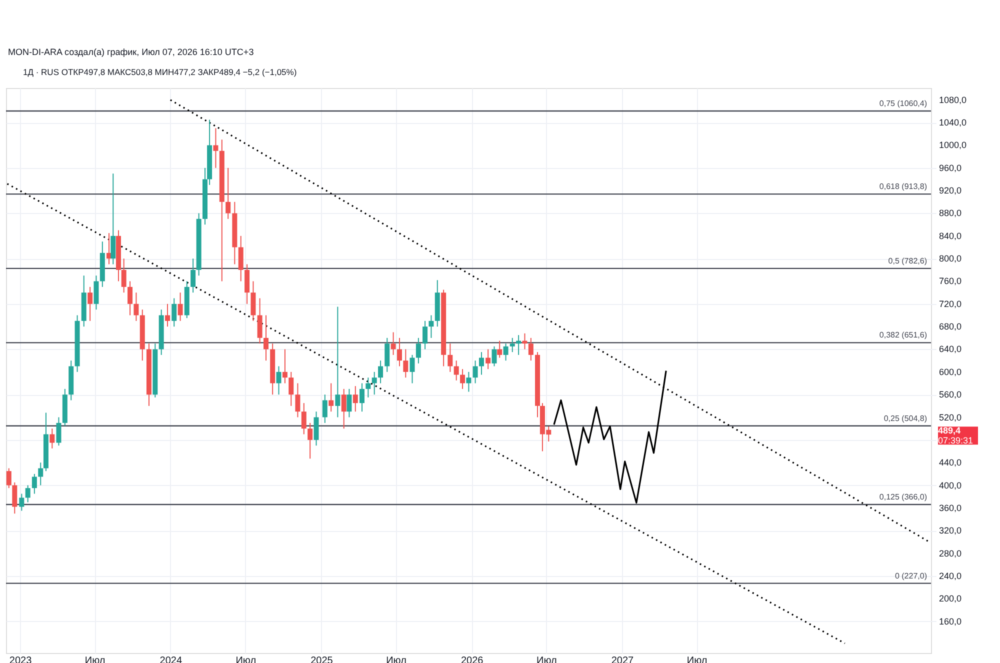 Image resolution: width=1000 pixels, height=663 pixels. What do you see at coordinates (949, 431) in the screenshot?
I see `text: 489,4` at bounding box center [949, 431].